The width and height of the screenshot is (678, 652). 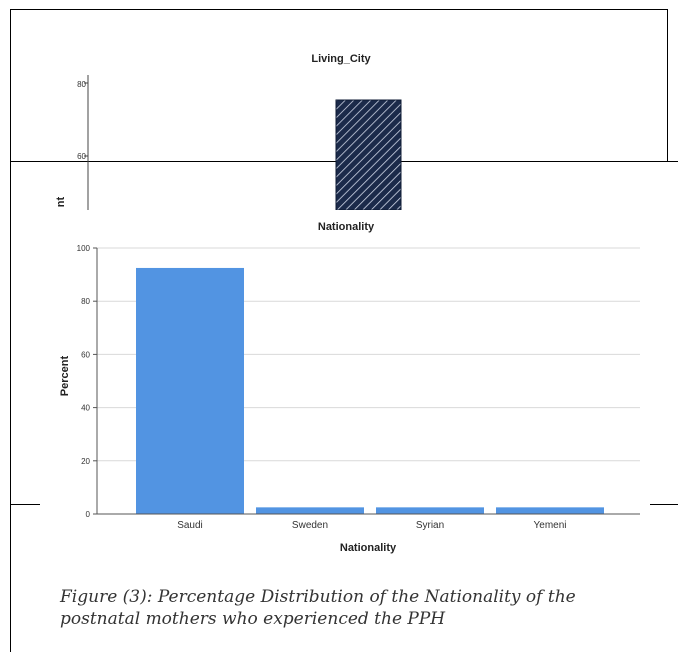 What do you see at coordinates (430, 525) in the screenshot?
I see `x-tick-label-syrian: Syrian` at bounding box center [430, 525].